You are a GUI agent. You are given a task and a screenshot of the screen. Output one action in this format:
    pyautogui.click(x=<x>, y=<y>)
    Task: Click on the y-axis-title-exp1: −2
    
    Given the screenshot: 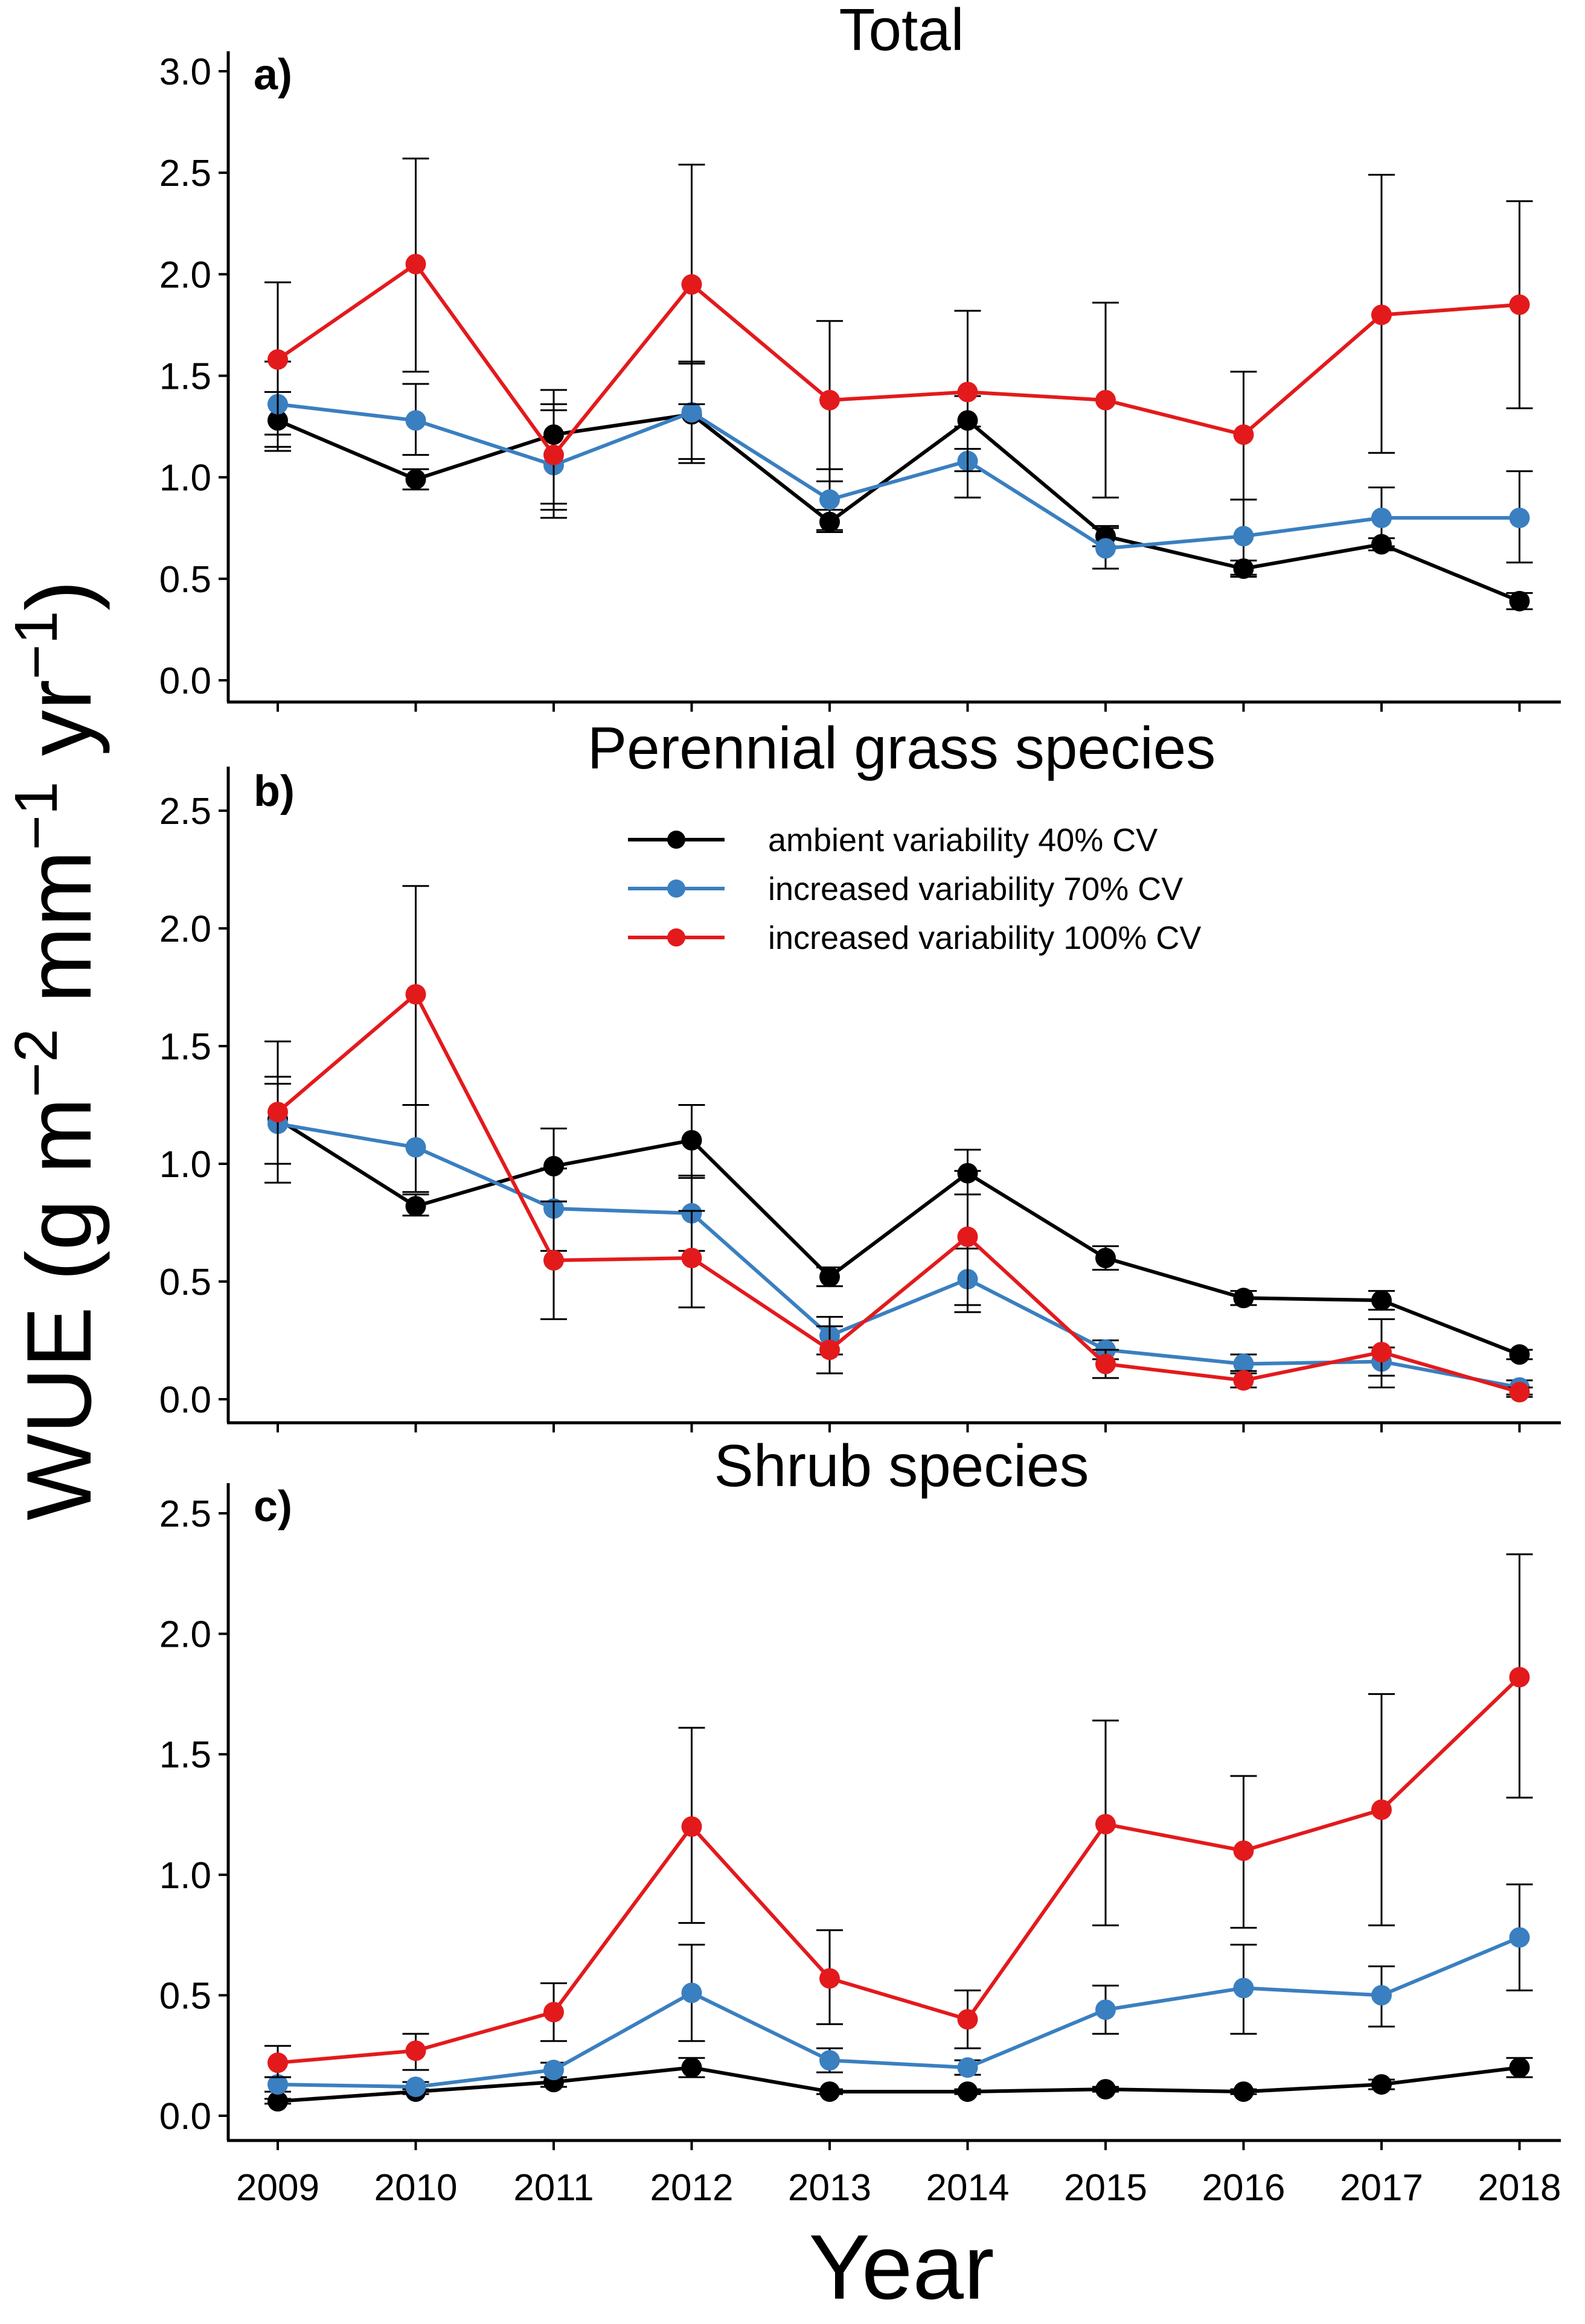 What is the action you would take?
    pyautogui.click(x=36, y=1063)
    